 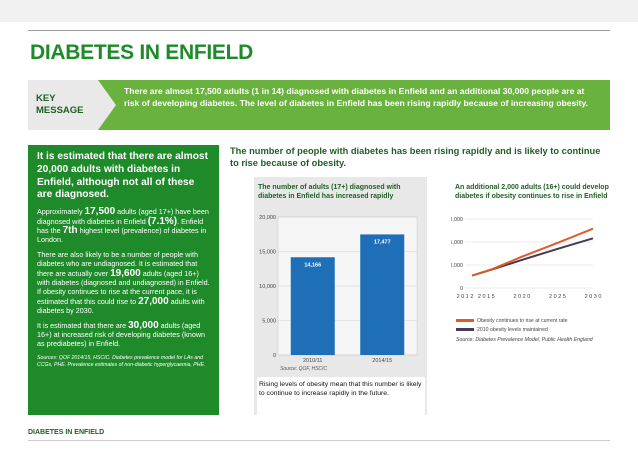 I want to click on bar-y-tick-label: 10,000, so click(x=267, y=287).